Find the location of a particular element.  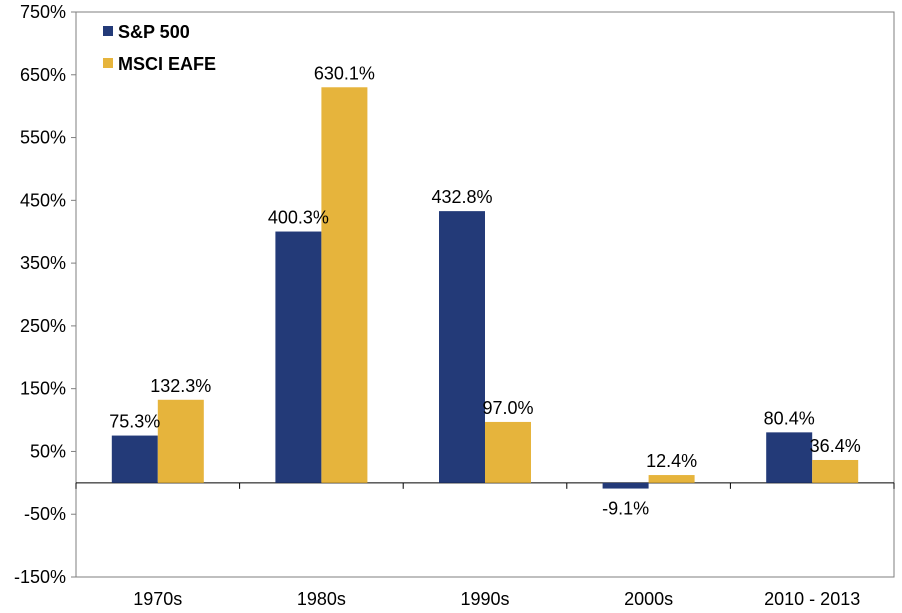

y-tick-label: -150% is located at coordinates (40, 577).